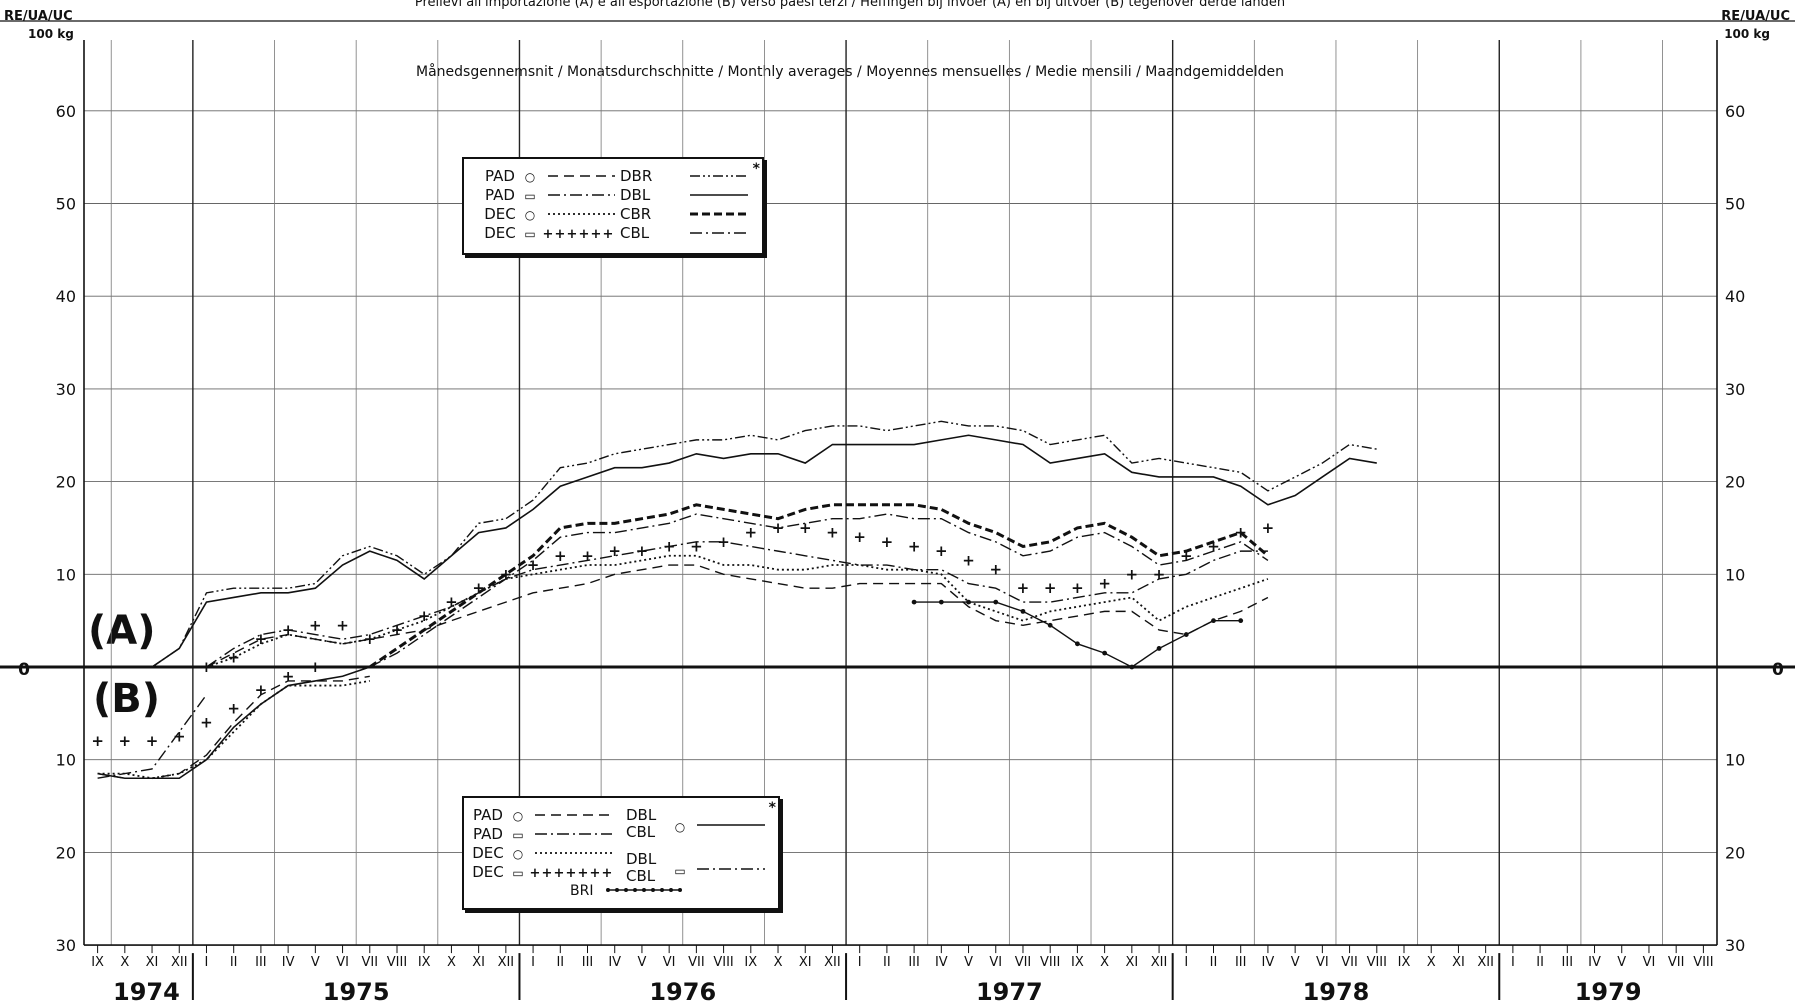  What do you see at coordinates (635, 214) in the screenshot?
I see `legend-top-label: CBR` at bounding box center [635, 214].